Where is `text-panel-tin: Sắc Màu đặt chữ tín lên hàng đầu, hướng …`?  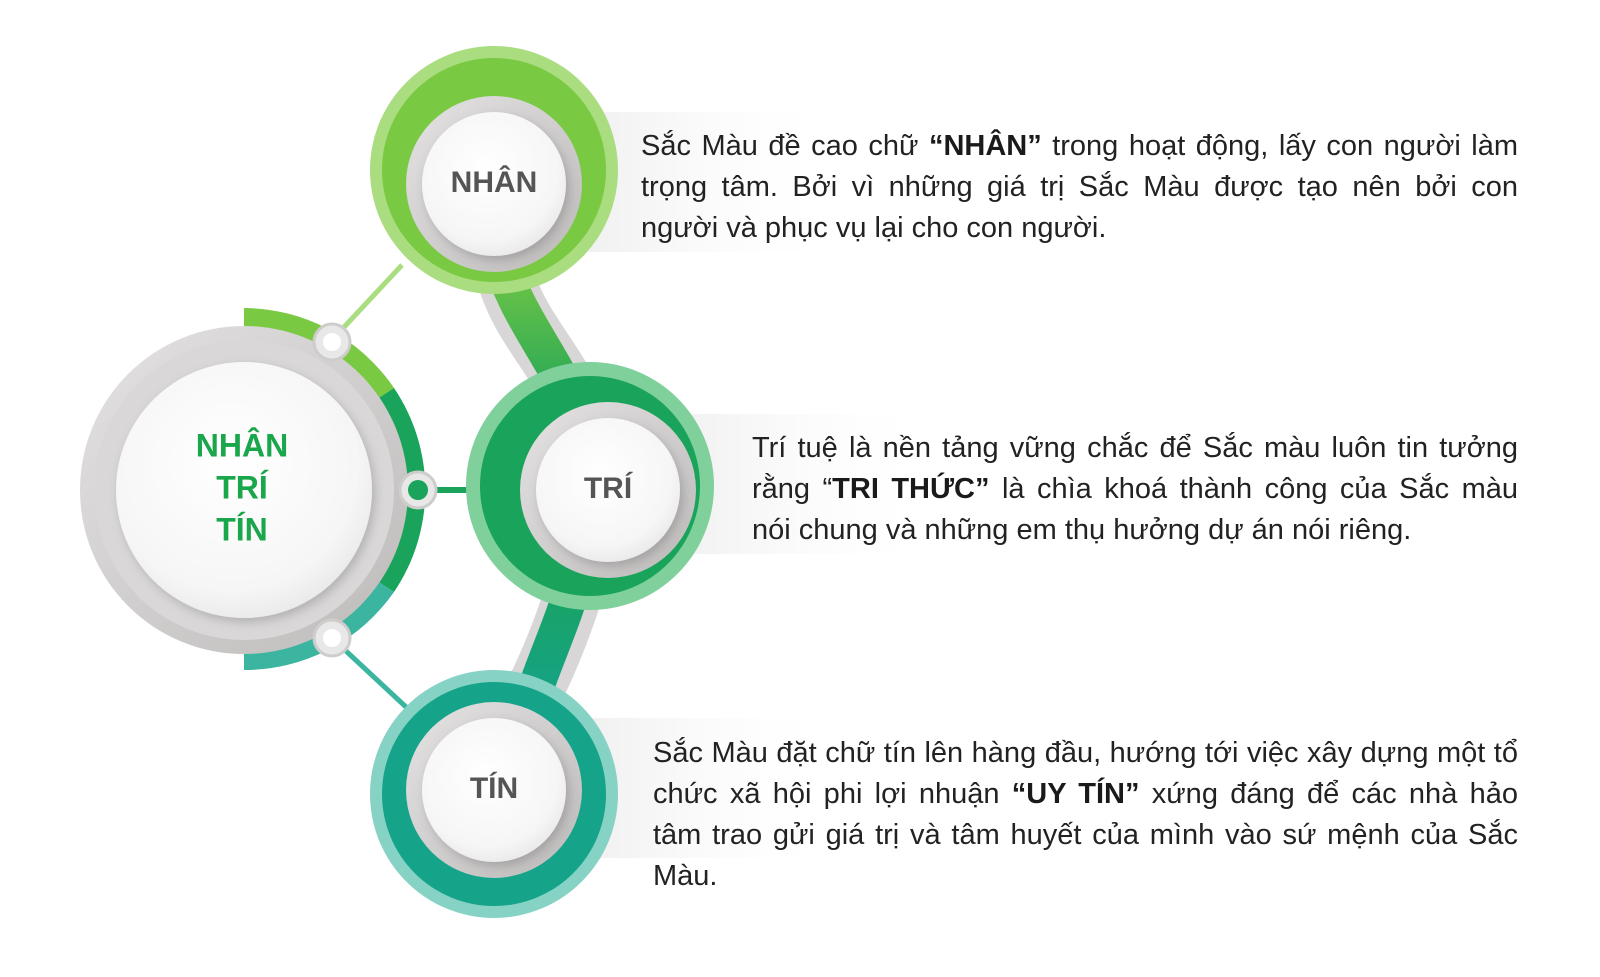
text-panel-tin: Sắc Màu đặt chữ tín lên hàng đầu, hướng … is located at coordinates (1085, 815).